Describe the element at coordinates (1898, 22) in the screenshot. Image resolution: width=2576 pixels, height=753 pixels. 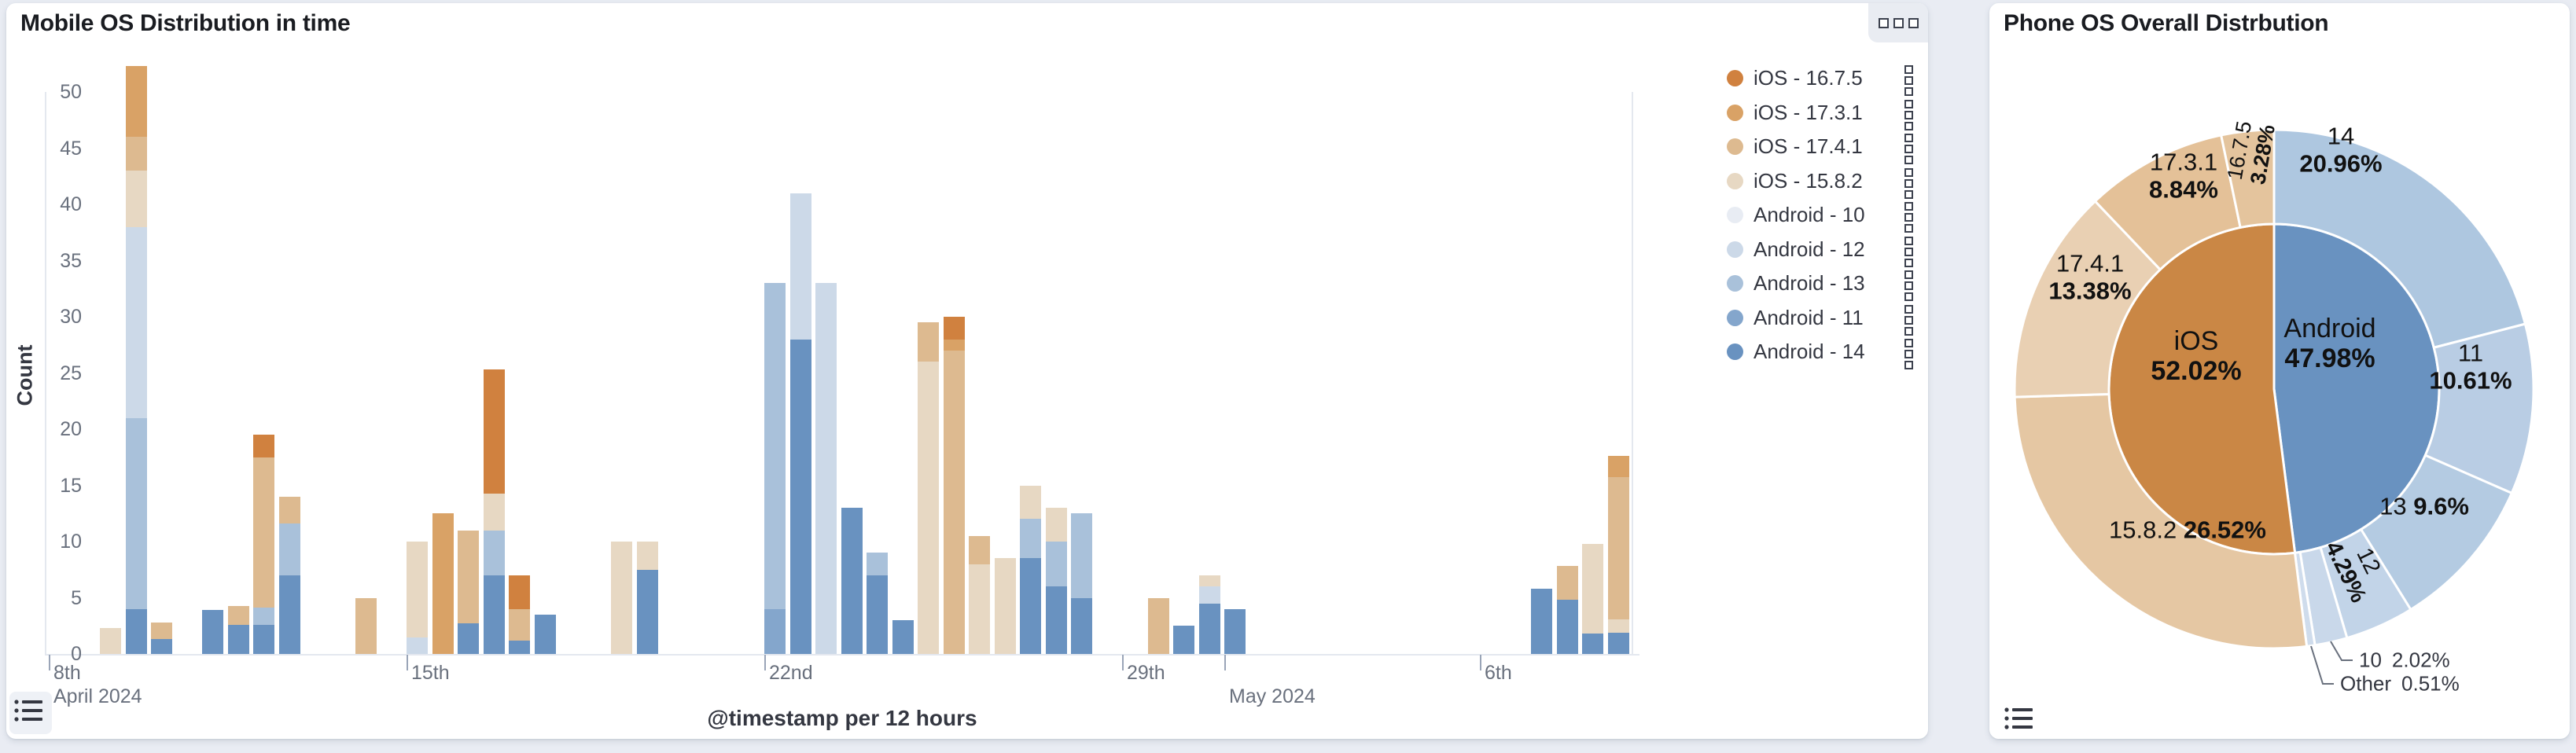
I see `panel-options-button` at that location.